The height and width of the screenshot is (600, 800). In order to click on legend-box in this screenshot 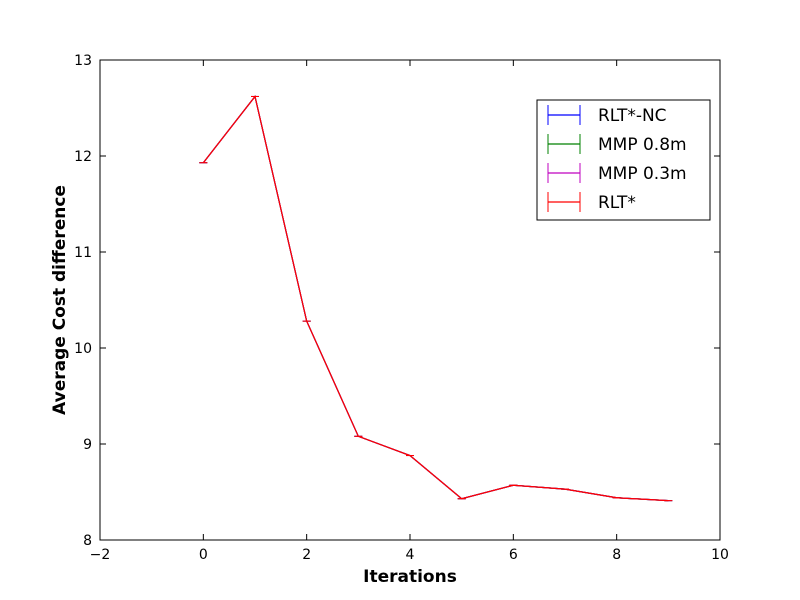, I will do `click(623, 160)`.